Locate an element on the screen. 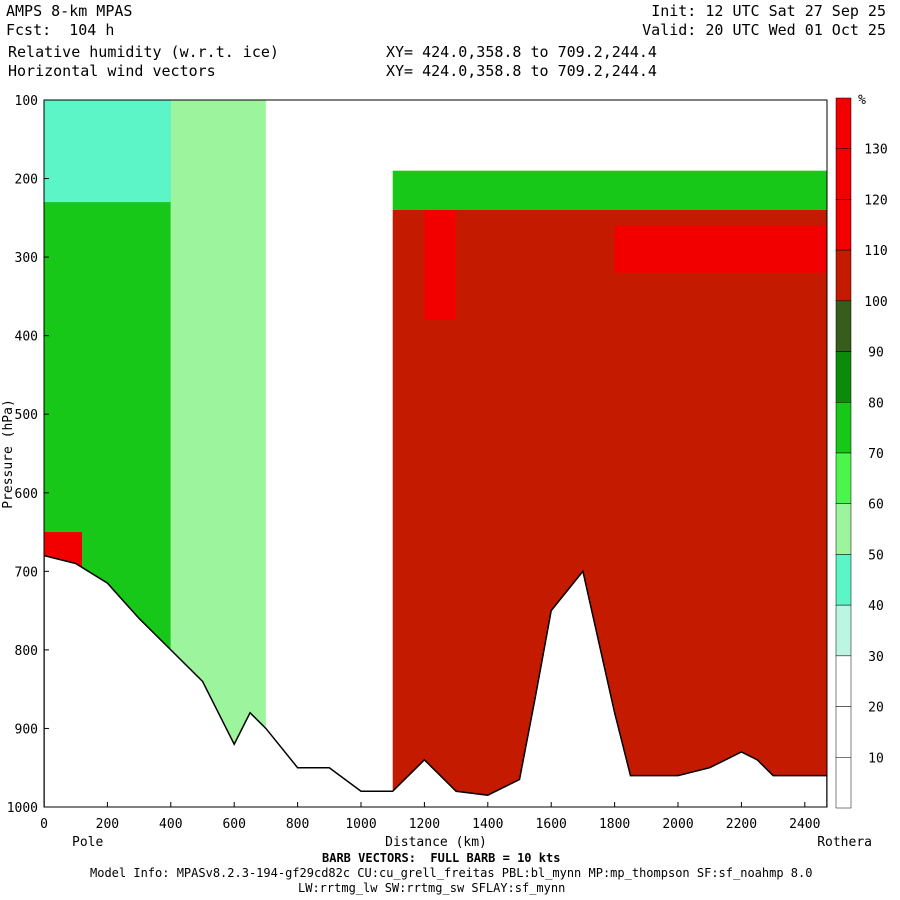 The height and width of the screenshot is (900, 900). y-tick-label-800: 800 is located at coordinates (26, 651).